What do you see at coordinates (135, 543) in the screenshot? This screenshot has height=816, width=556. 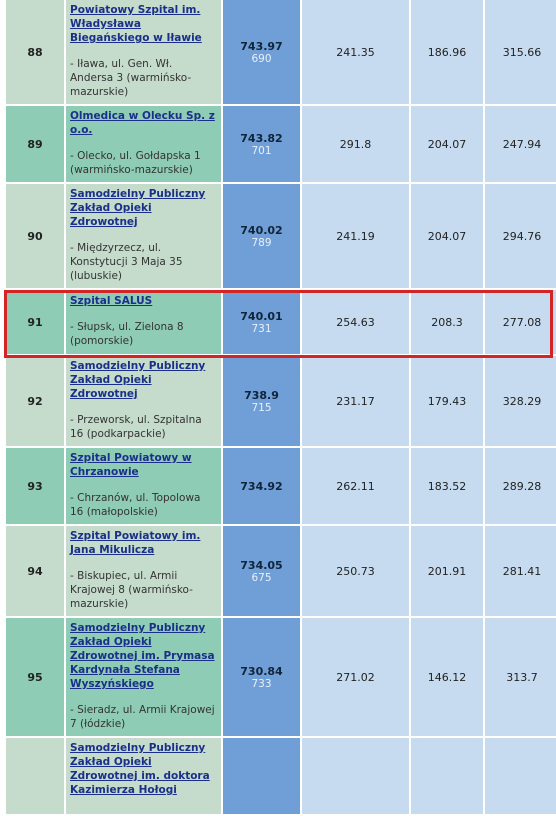 I see `hospital-name-link: Szpital Powiatowy im. Jana Mikulicza` at bounding box center [135, 543].